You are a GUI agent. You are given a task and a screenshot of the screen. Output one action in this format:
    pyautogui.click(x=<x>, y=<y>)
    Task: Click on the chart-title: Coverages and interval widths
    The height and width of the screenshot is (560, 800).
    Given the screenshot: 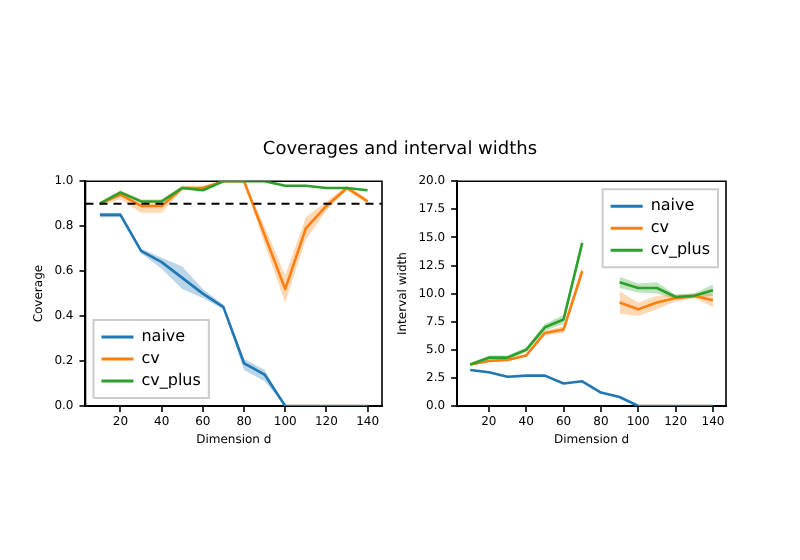 What is the action you would take?
    pyautogui.click(x=400, y=150)
    